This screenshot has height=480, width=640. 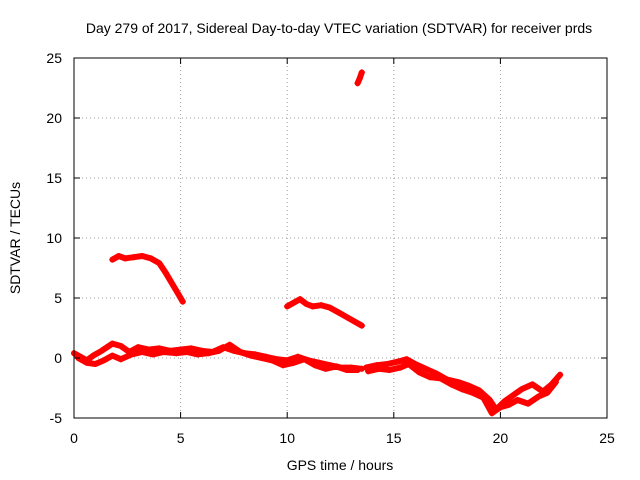 I want to click on x-tick-label: 0, so click(x=74, y=438).